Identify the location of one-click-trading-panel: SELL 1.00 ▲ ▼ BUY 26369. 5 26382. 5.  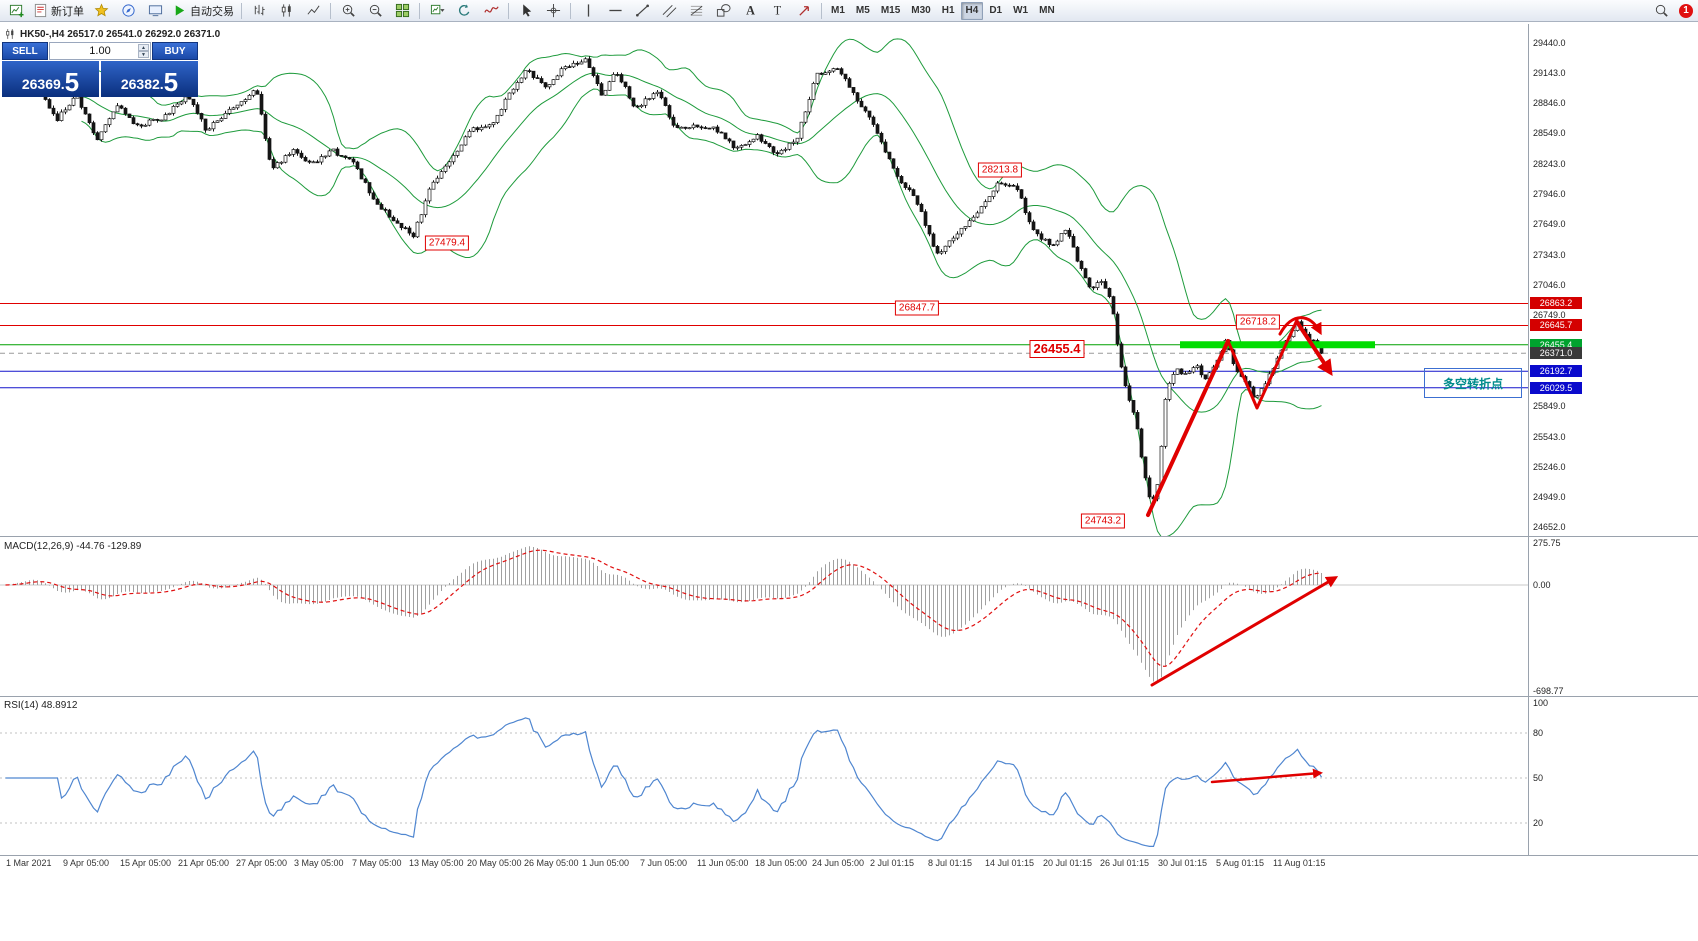
(100, 69).